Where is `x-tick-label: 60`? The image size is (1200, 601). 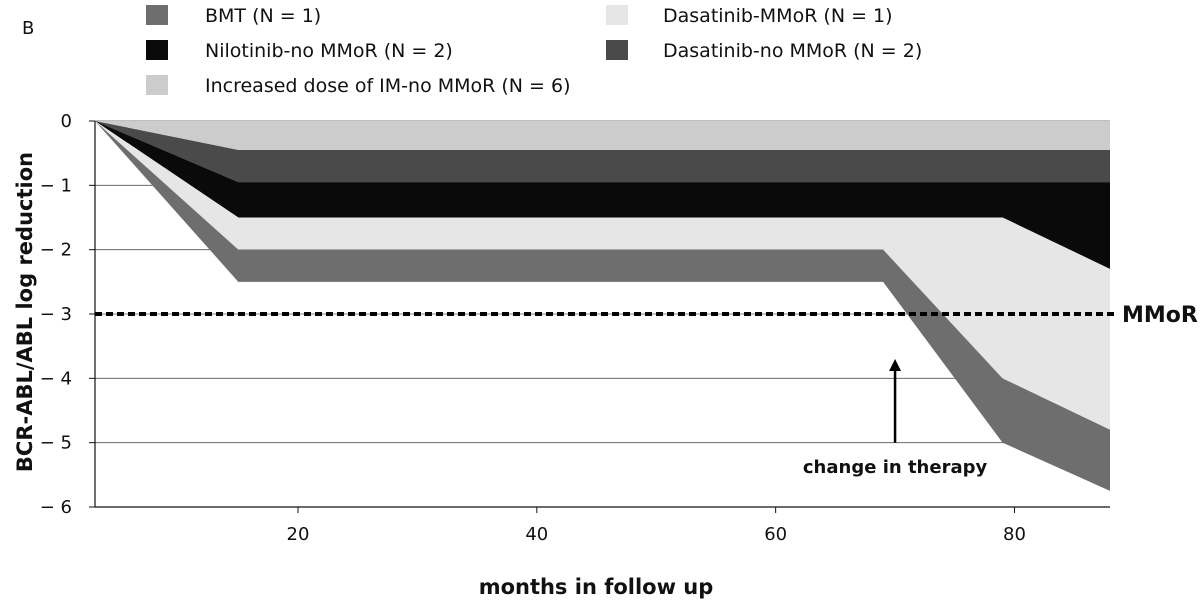 x-tick-label: 60 is located at coordinates (775, 534).